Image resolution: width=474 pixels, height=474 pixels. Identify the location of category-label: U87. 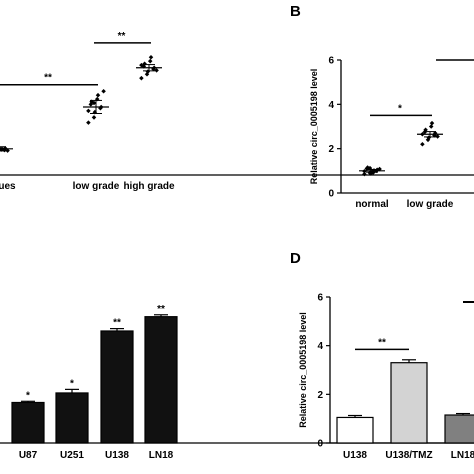
(28, 455).